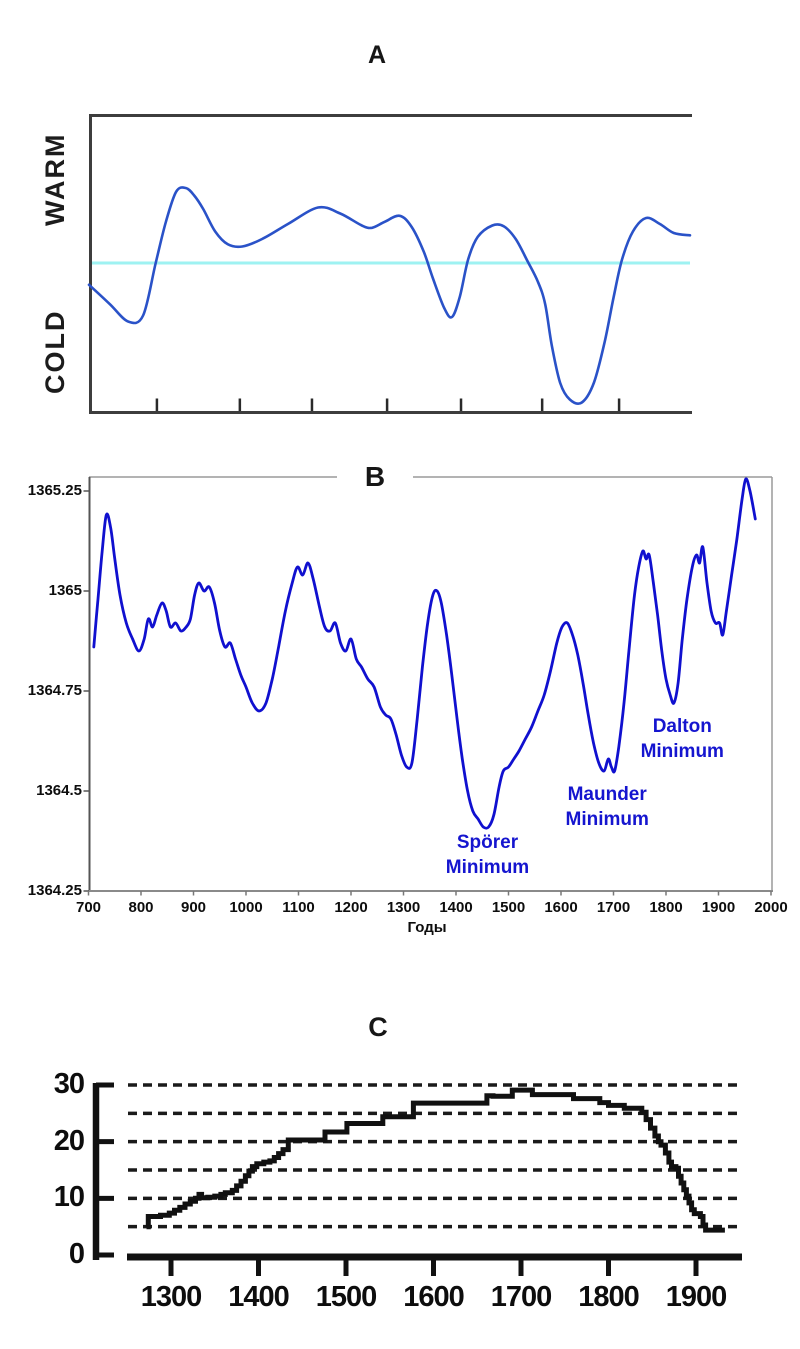 This screenshot has width=800, height=1349. Describe the element at coordinates (246, 907) in the screenshot. I see `b-x-tick-label-3: 1000` at that location.